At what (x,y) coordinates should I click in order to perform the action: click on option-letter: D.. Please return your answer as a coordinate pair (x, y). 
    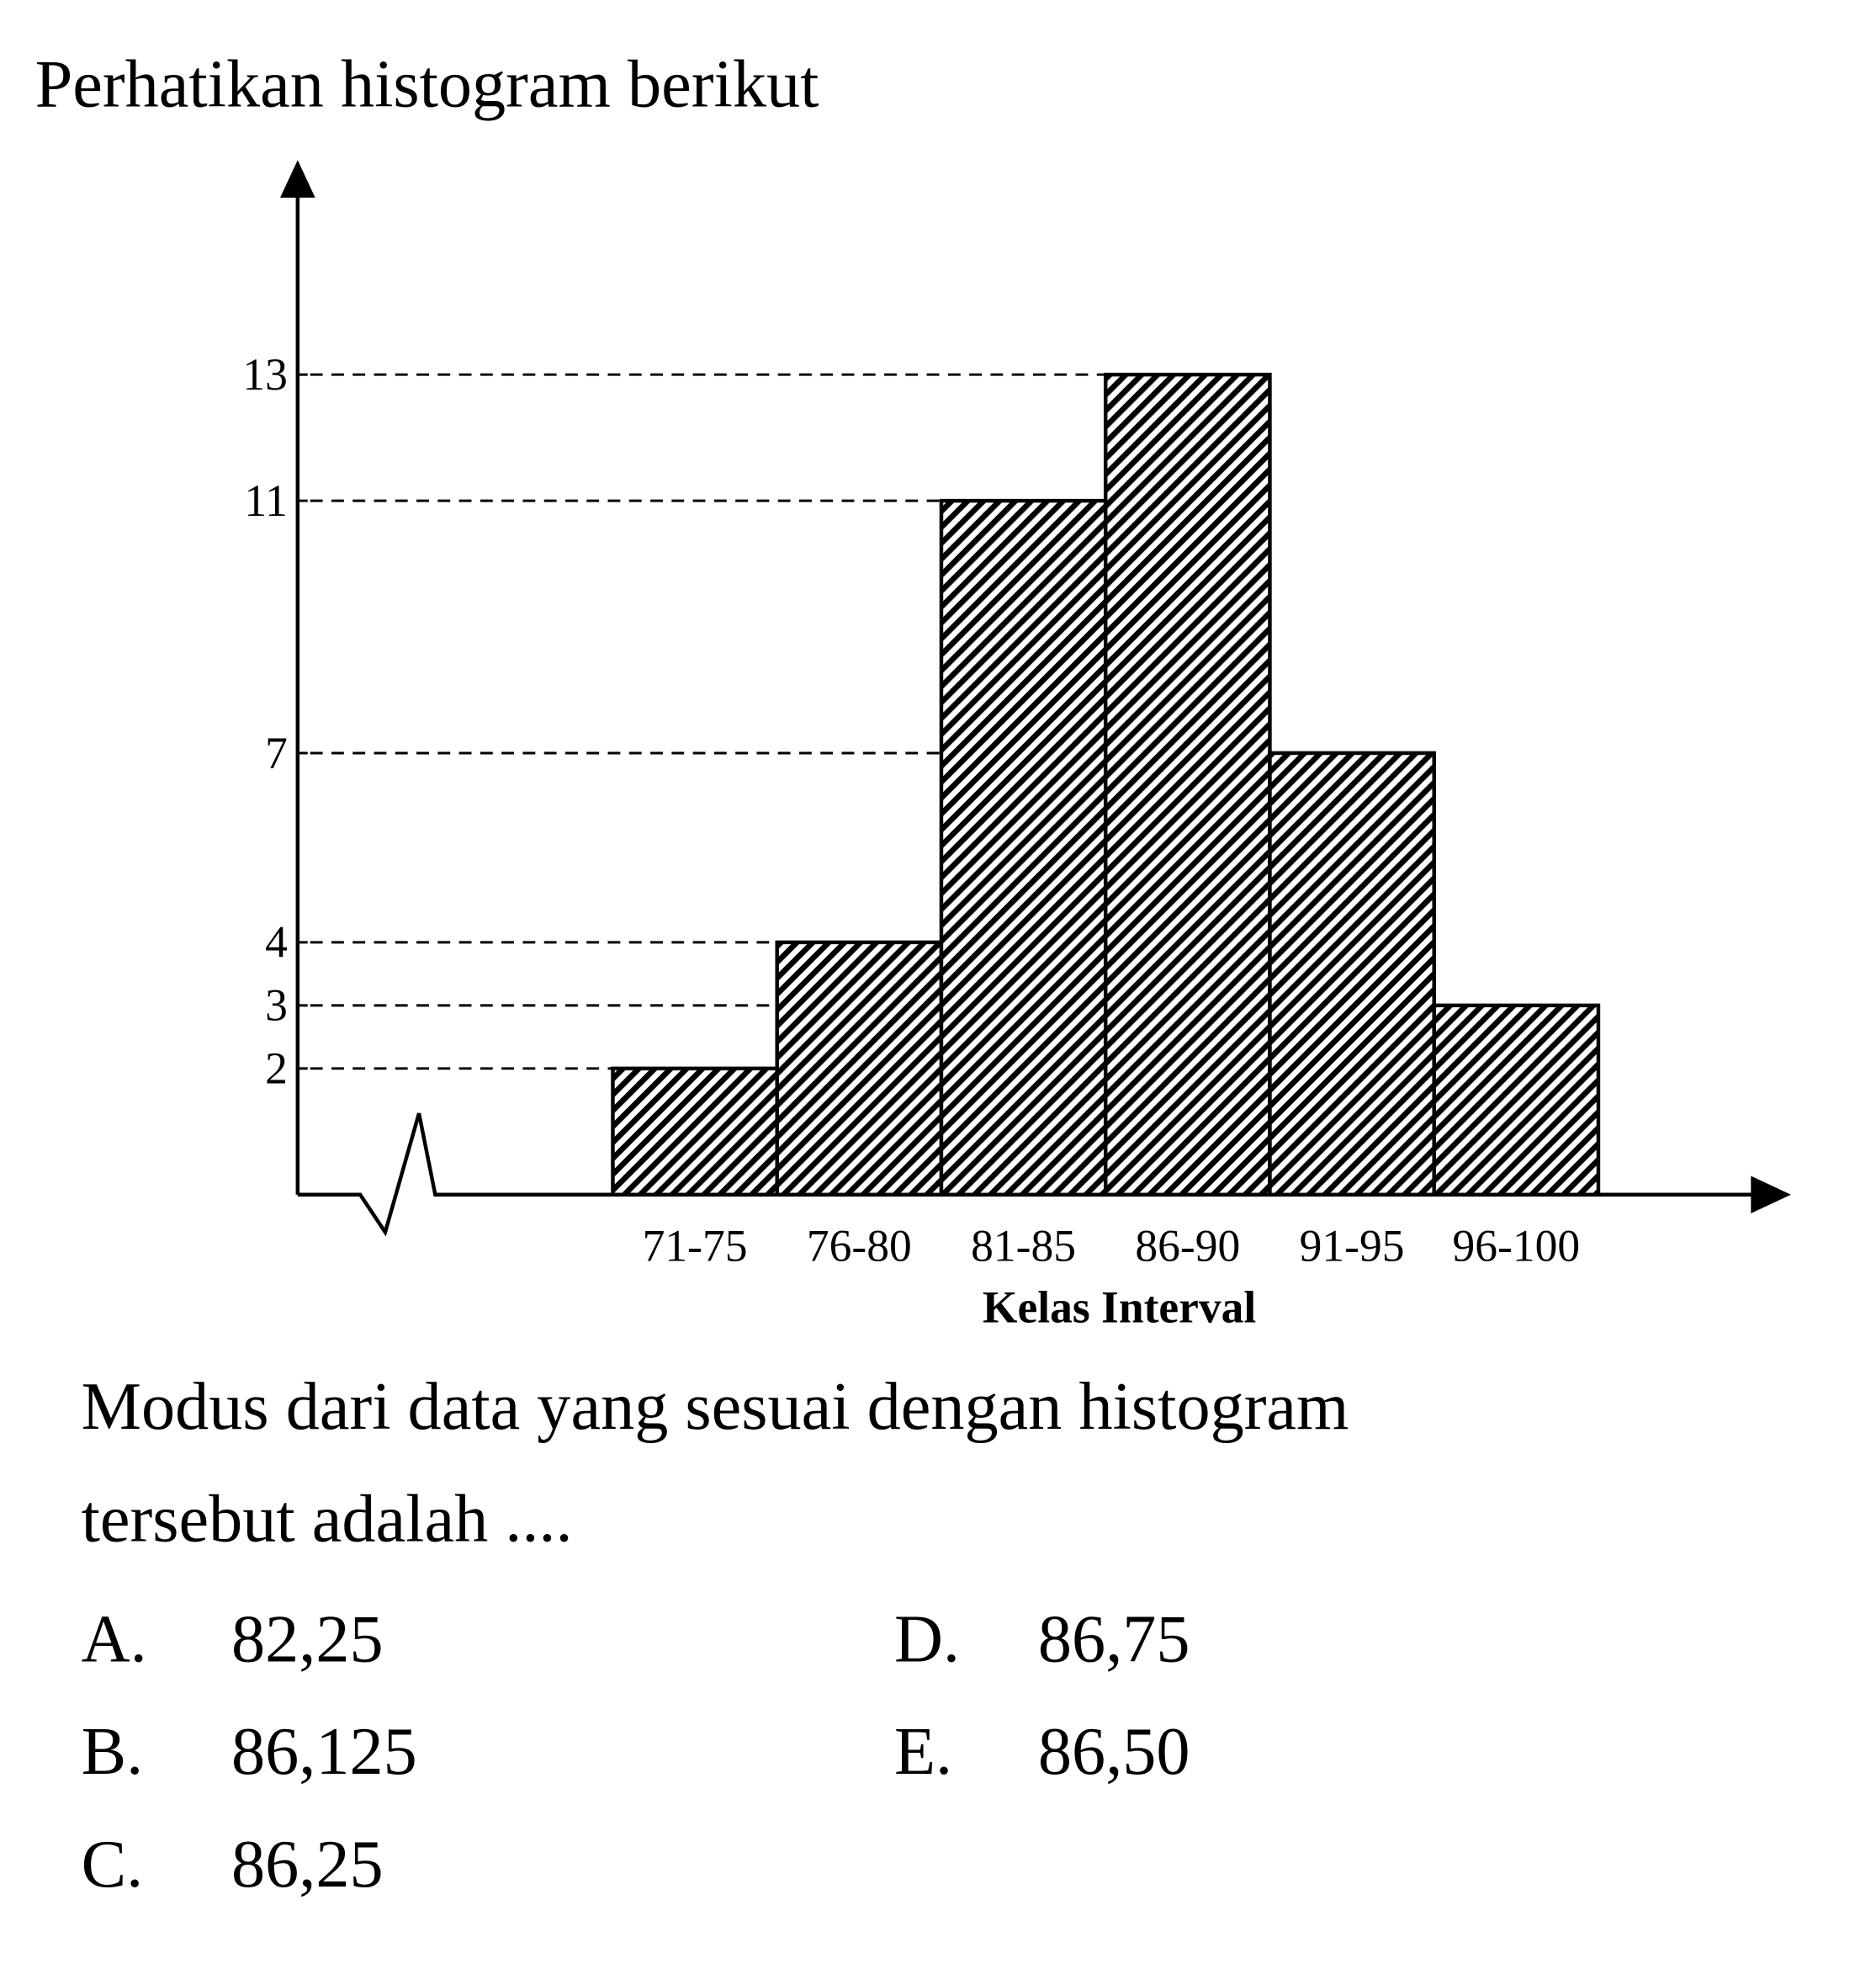
    Looking at the image, I should click on (927, 1638).